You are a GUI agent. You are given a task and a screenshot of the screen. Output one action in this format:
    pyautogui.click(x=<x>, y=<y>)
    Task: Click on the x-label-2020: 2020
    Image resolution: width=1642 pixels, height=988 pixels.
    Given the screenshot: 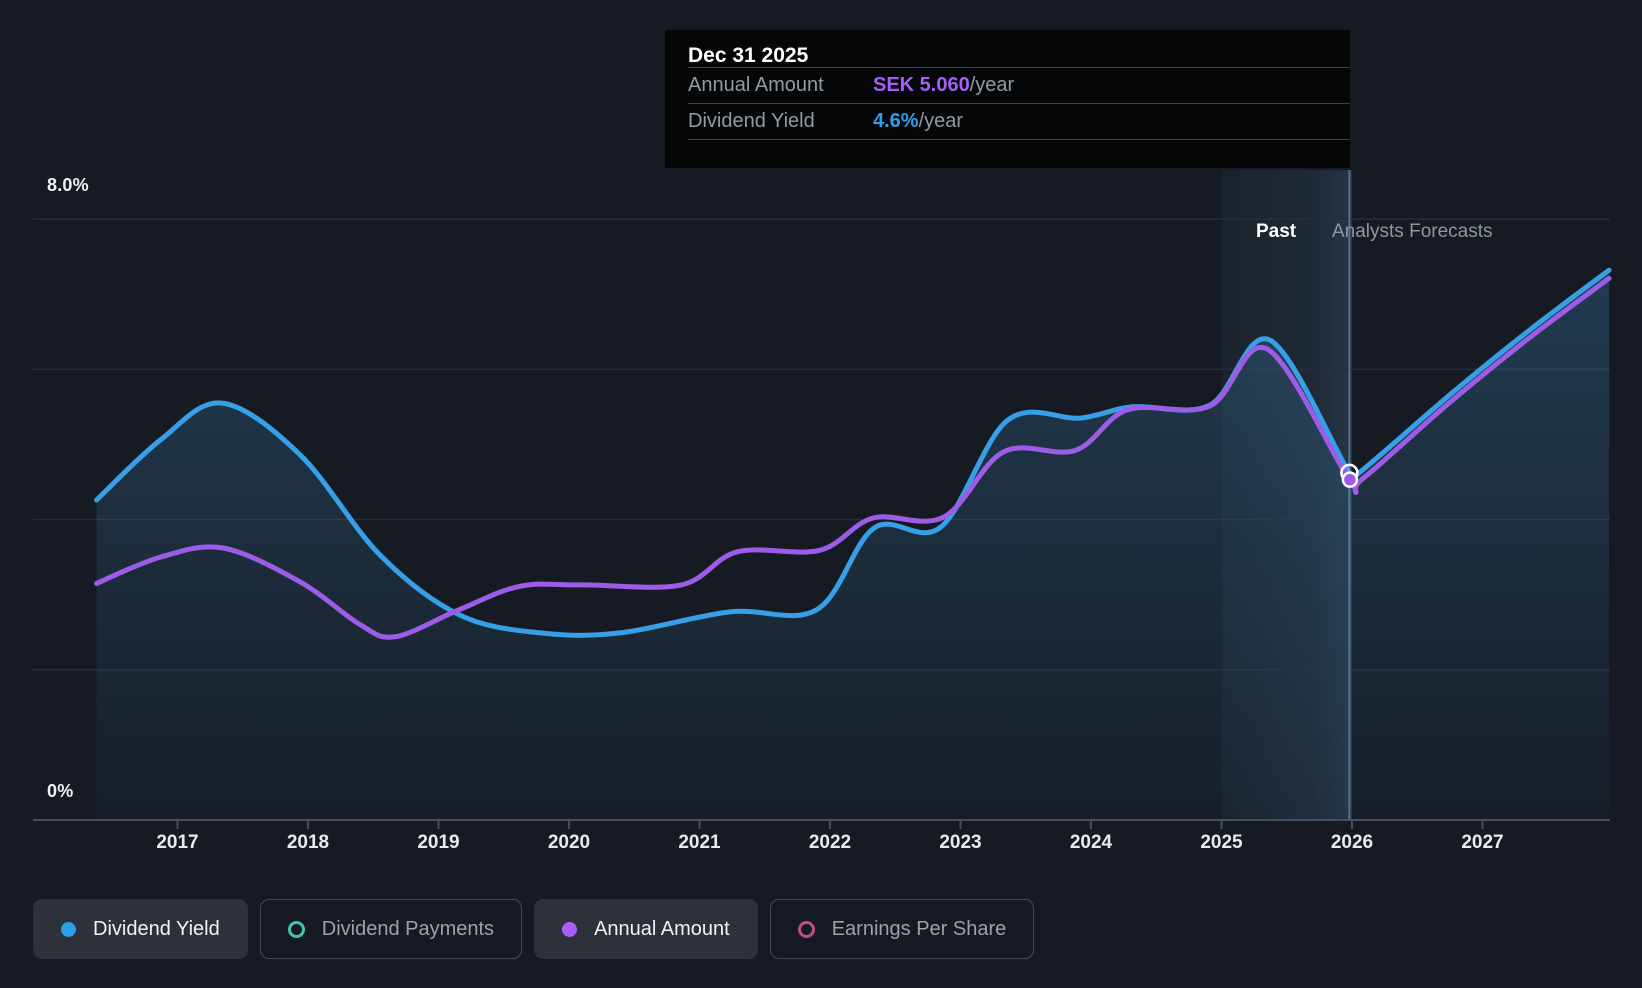 What is the action you would take?
    pyautogui.click(x=569, y=842)
    